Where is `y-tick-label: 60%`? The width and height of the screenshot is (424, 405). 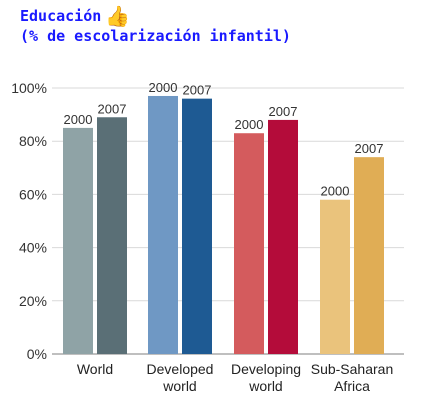
y-tick-label: 60% is located at coordinates (33, 194).